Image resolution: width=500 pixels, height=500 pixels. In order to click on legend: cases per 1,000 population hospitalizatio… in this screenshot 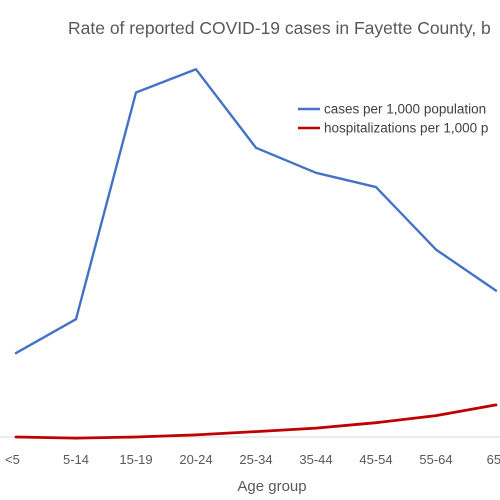, I will do `click(393, 119)`.